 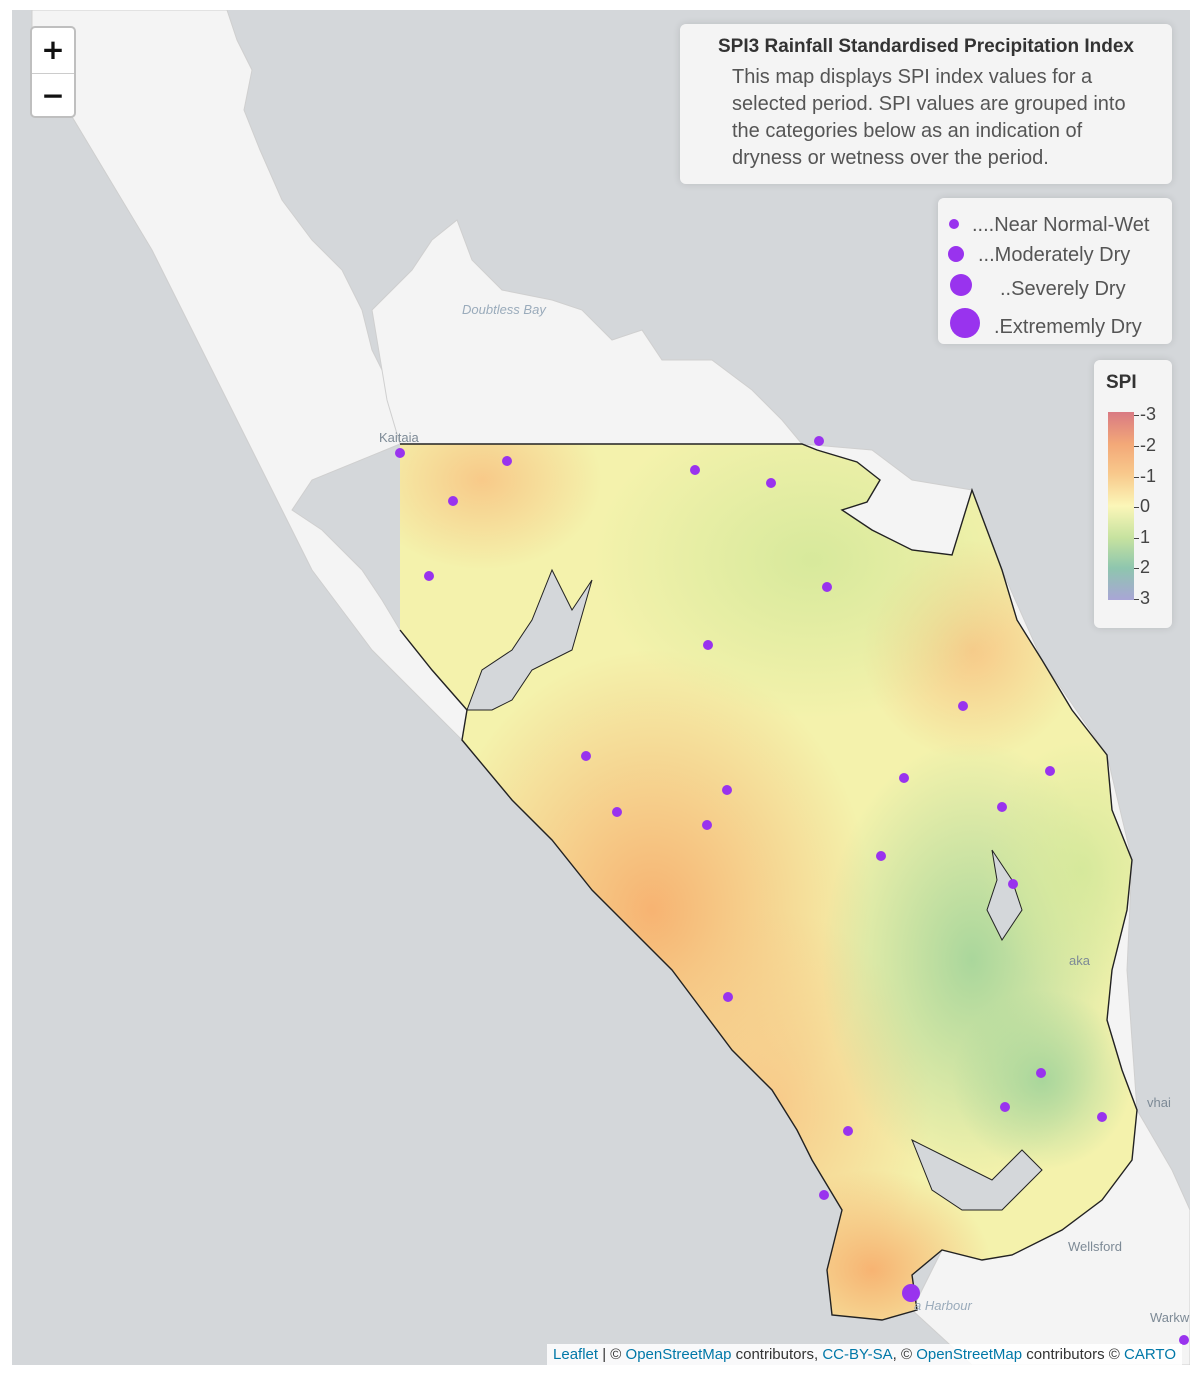 I want to click on attribution-text: contributors ©, so click(x=1073, y=1354).